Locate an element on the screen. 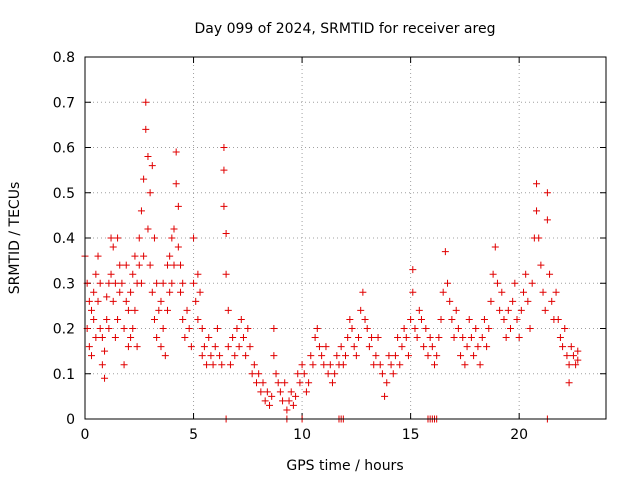 Image resolution: width=640 pixels, height=480 pixels. x-axis-label: GPS time / hours is located at coordinates (344, 466).